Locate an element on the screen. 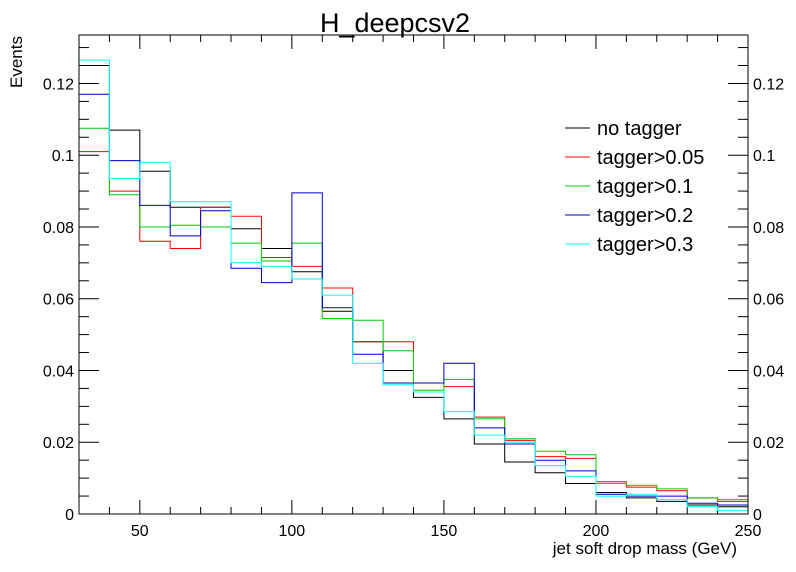  y-tick-label-right: 0.02 is located at coordinates (768, 443).